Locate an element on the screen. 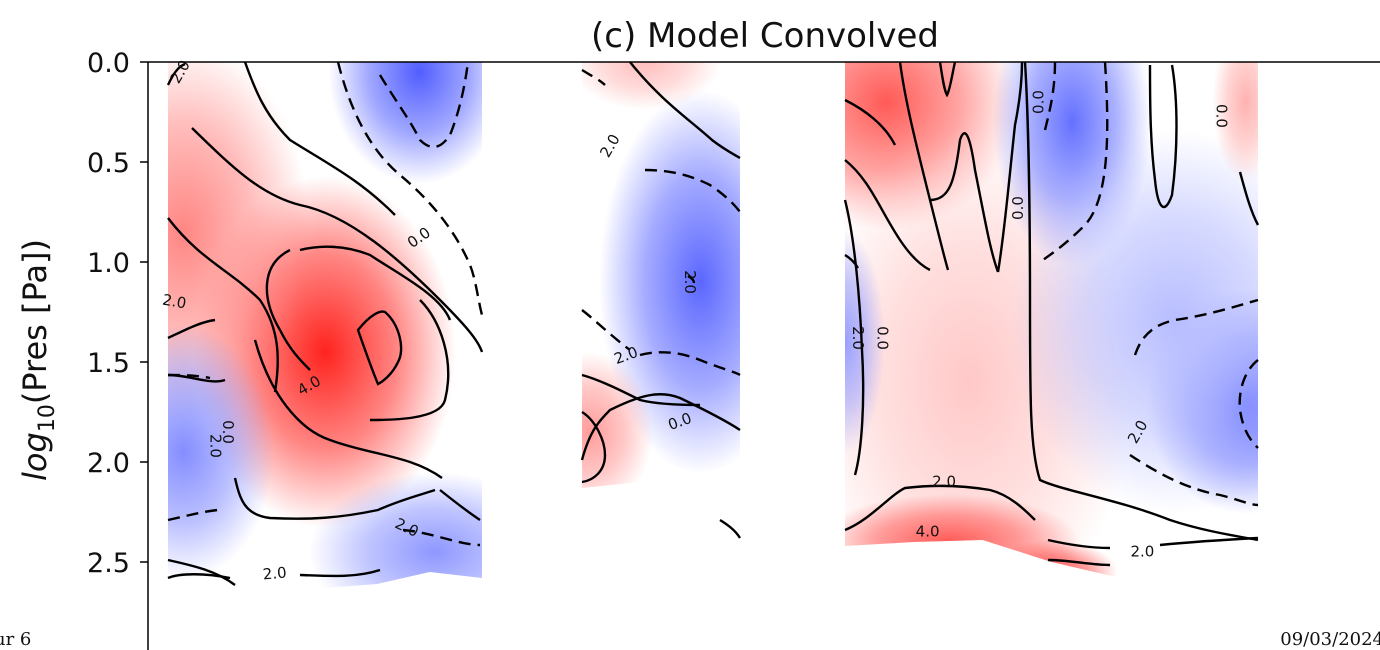 This screenshot has width=1380, height=650. y-tick-label: 1.5 is located at coordinates (108, 363).